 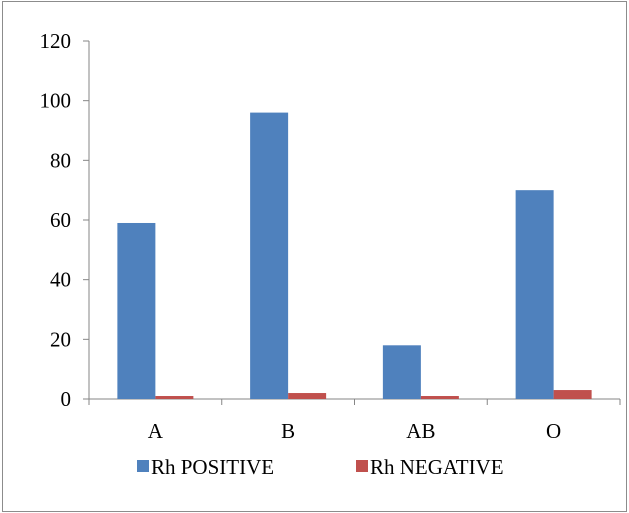 What do you see at coordinates (420, 431) in the screenshot?
I see `x-tick-label: AB` at bounding box center [420, 431].